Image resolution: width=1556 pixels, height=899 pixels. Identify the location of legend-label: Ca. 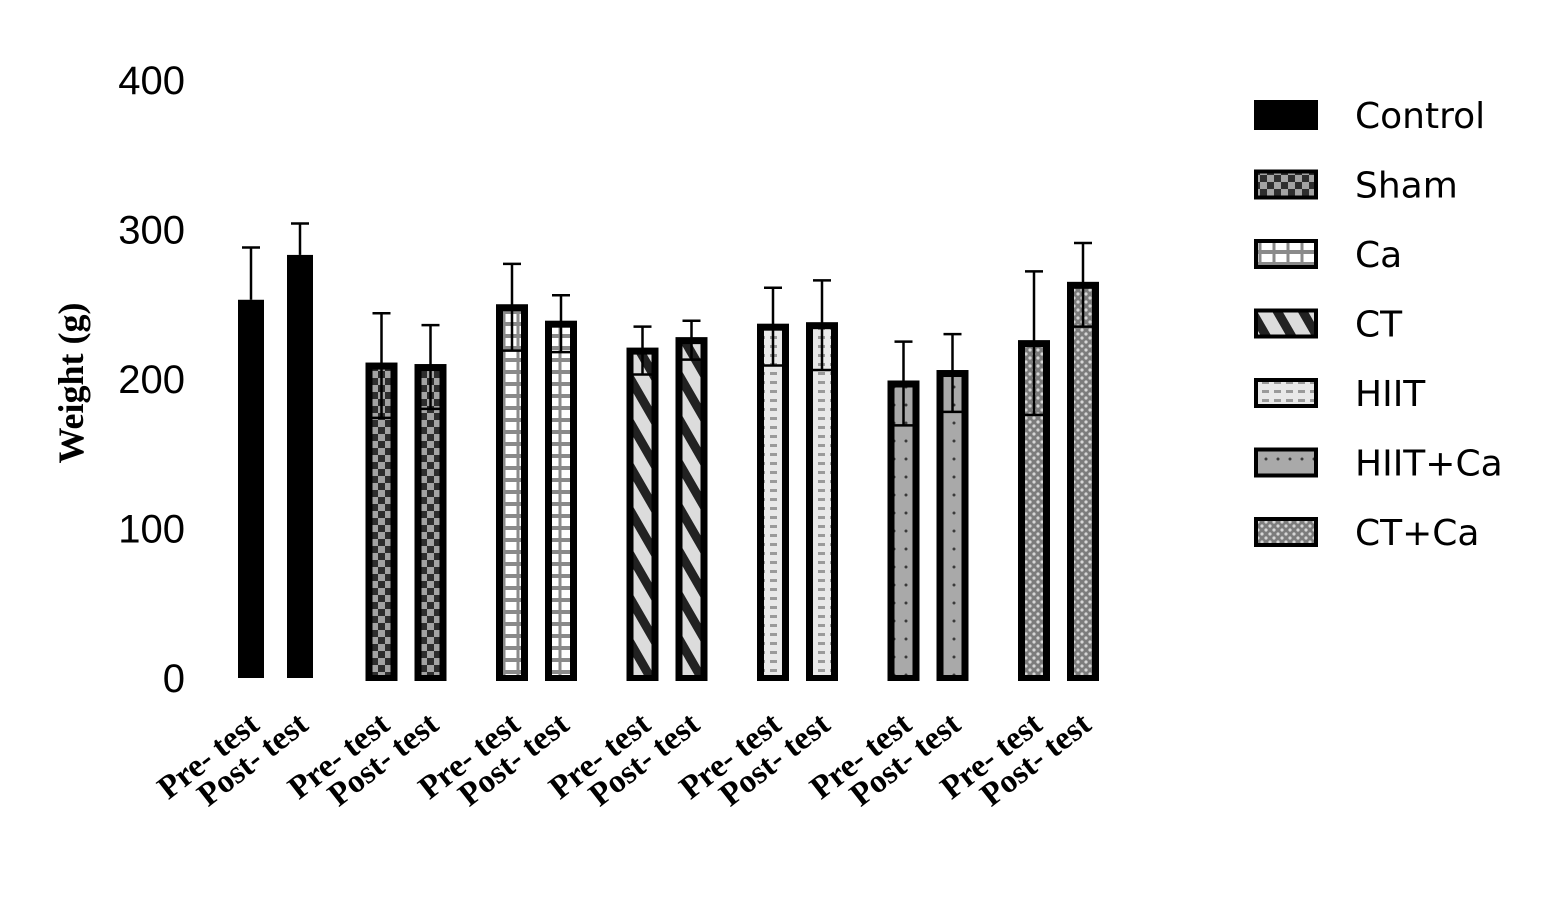
(1378, 255).